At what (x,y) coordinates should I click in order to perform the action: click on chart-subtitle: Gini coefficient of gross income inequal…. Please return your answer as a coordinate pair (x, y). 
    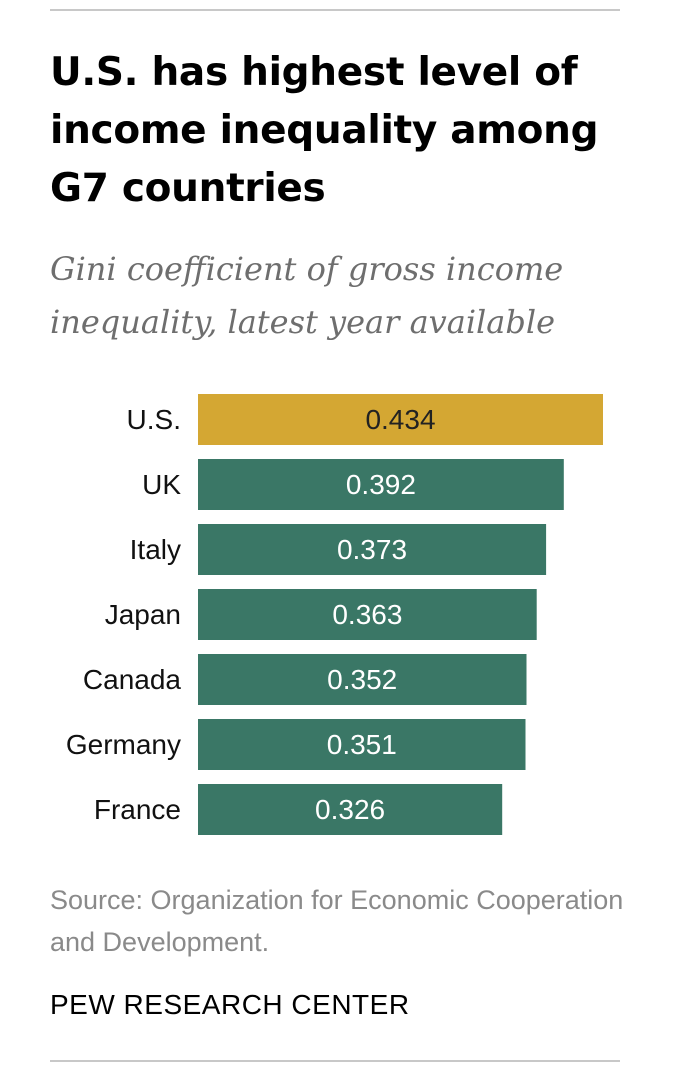
    Looking at the image, I should click on (307, 295).